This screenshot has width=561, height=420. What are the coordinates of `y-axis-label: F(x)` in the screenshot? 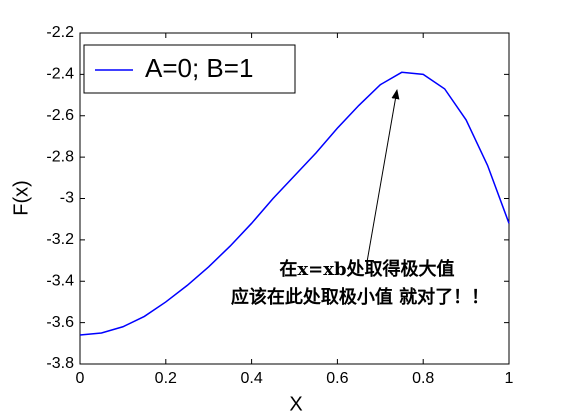 It's located at (21, 198).